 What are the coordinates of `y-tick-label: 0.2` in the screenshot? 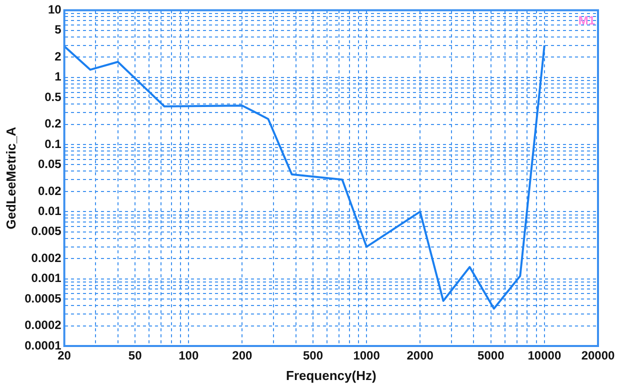 It's located at (53, 123).